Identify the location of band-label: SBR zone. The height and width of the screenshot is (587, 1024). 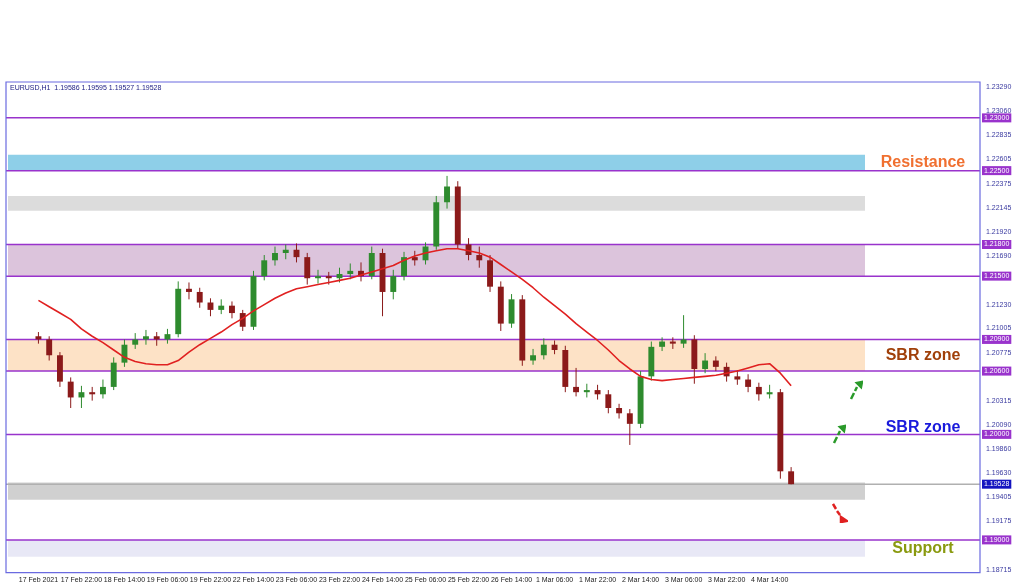
(923, 354).